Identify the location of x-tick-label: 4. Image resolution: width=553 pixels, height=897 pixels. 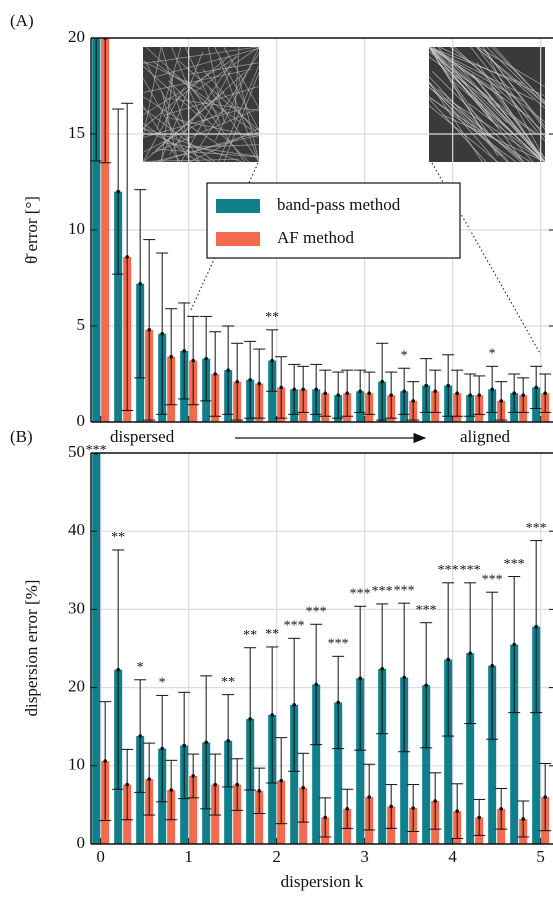
(452, 856).